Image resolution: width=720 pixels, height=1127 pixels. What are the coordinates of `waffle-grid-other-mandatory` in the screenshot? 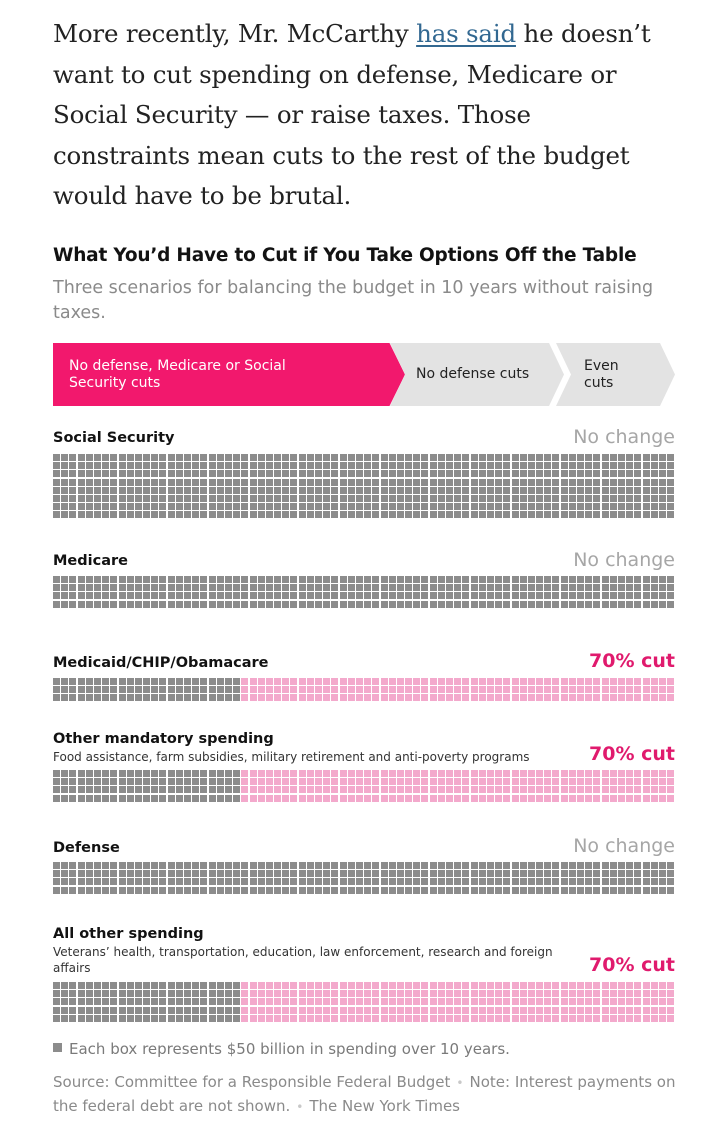 It's located at (364, 786).